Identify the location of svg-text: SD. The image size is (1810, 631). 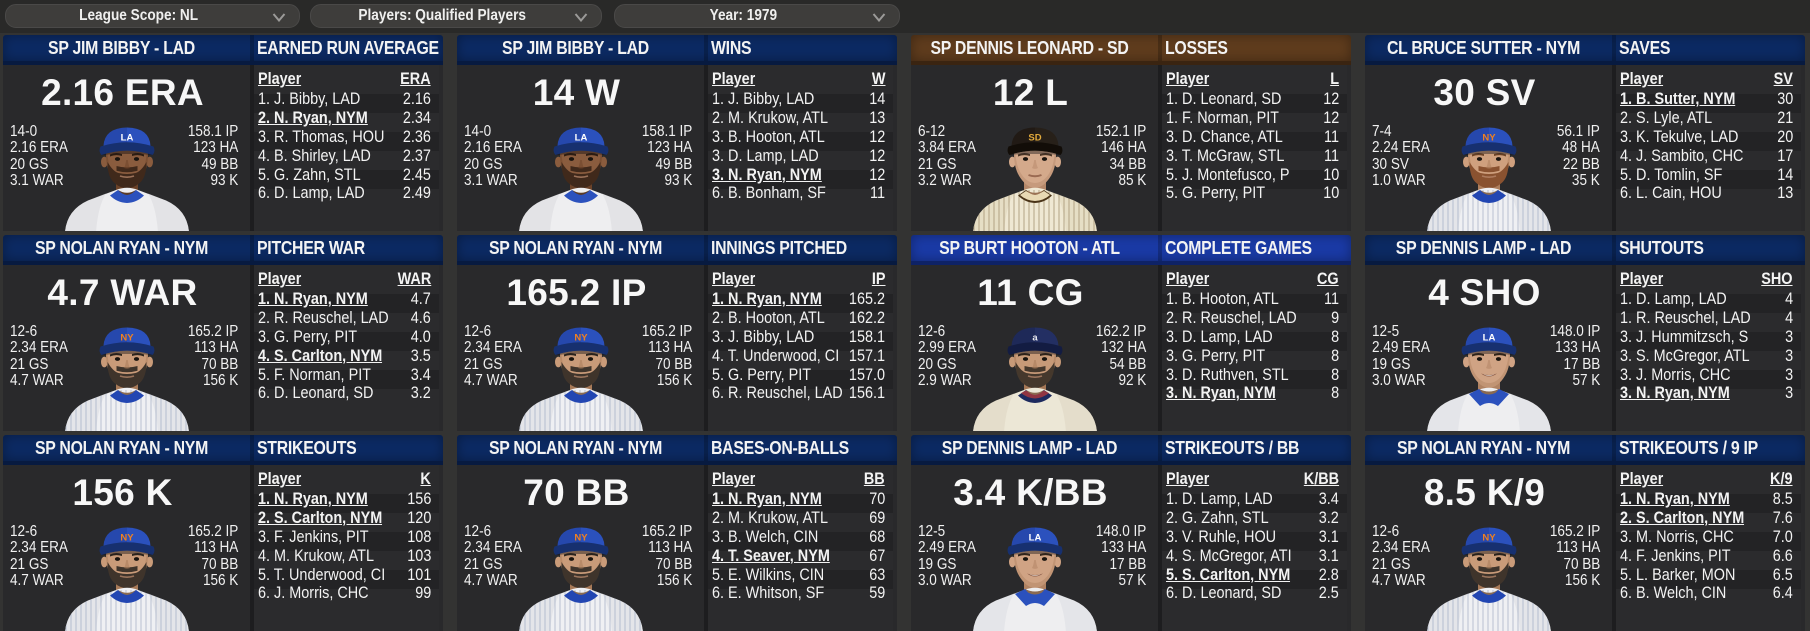
(1034, 138).